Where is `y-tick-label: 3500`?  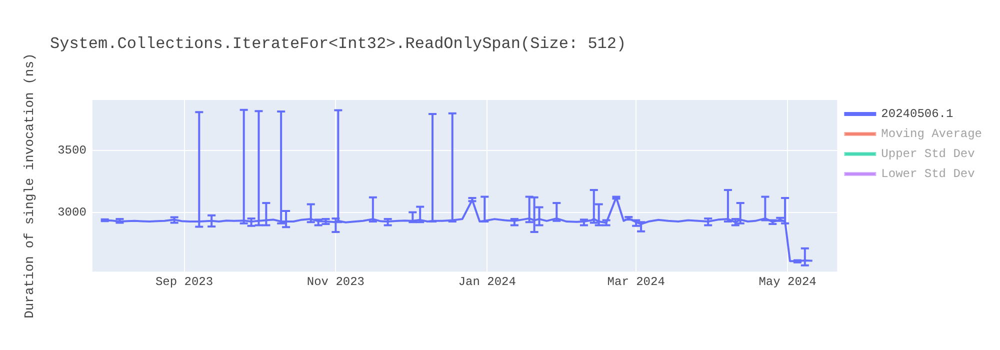 y-tick-label: 3500 is located at coordinates (72, 151).